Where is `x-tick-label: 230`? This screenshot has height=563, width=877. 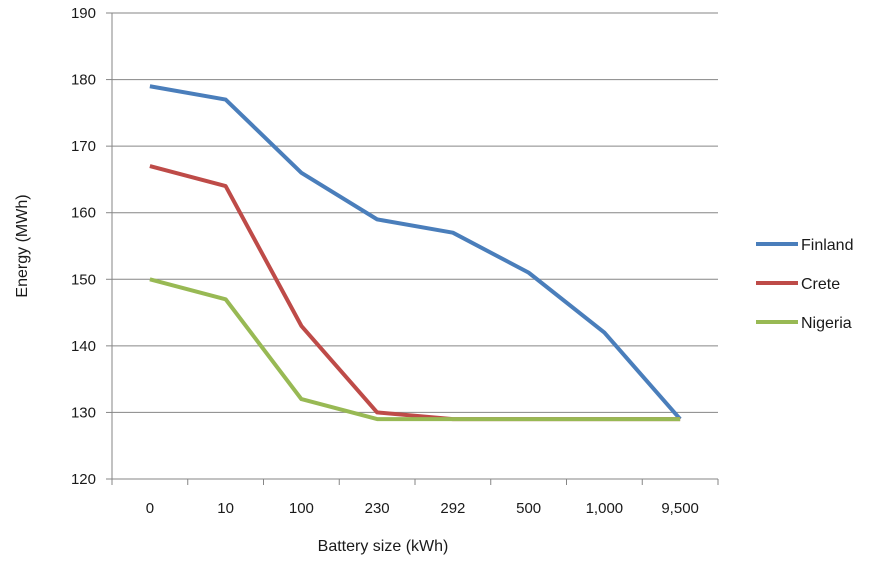 x-tick-label: 230 is located at coordinates (377, 508).